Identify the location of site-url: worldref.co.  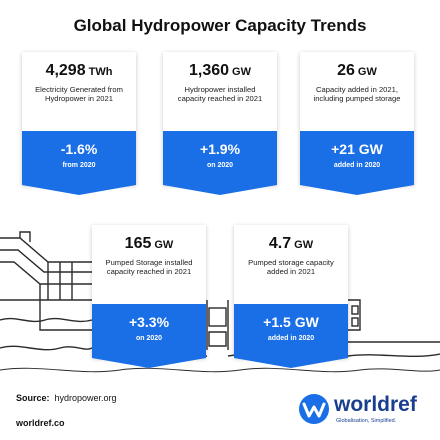
(40, 423).